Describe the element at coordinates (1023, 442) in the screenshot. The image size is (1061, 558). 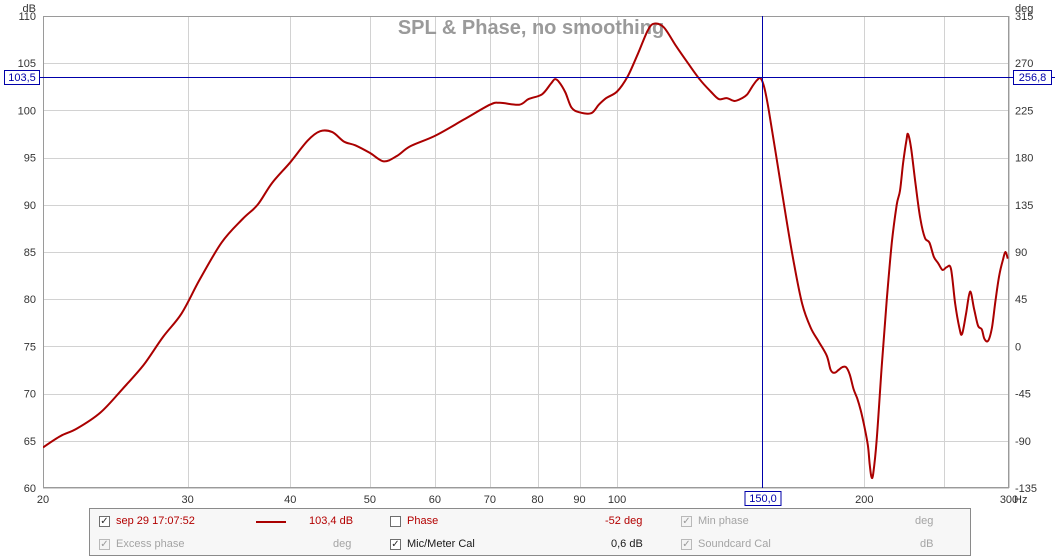
I see `y-right-tick-label: -90` at that location.